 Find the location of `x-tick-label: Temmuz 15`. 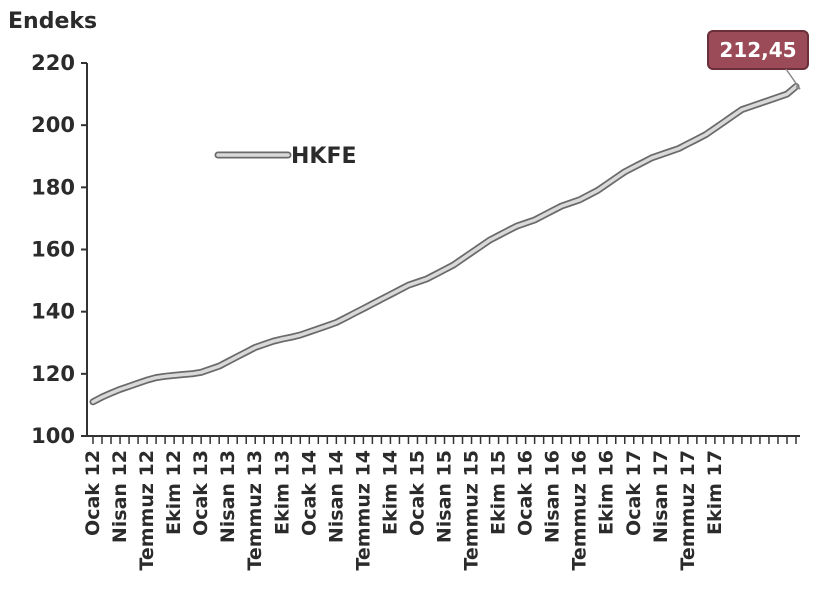

x-tick-label: Temmuz 15 is located at coordinates (472, 510).